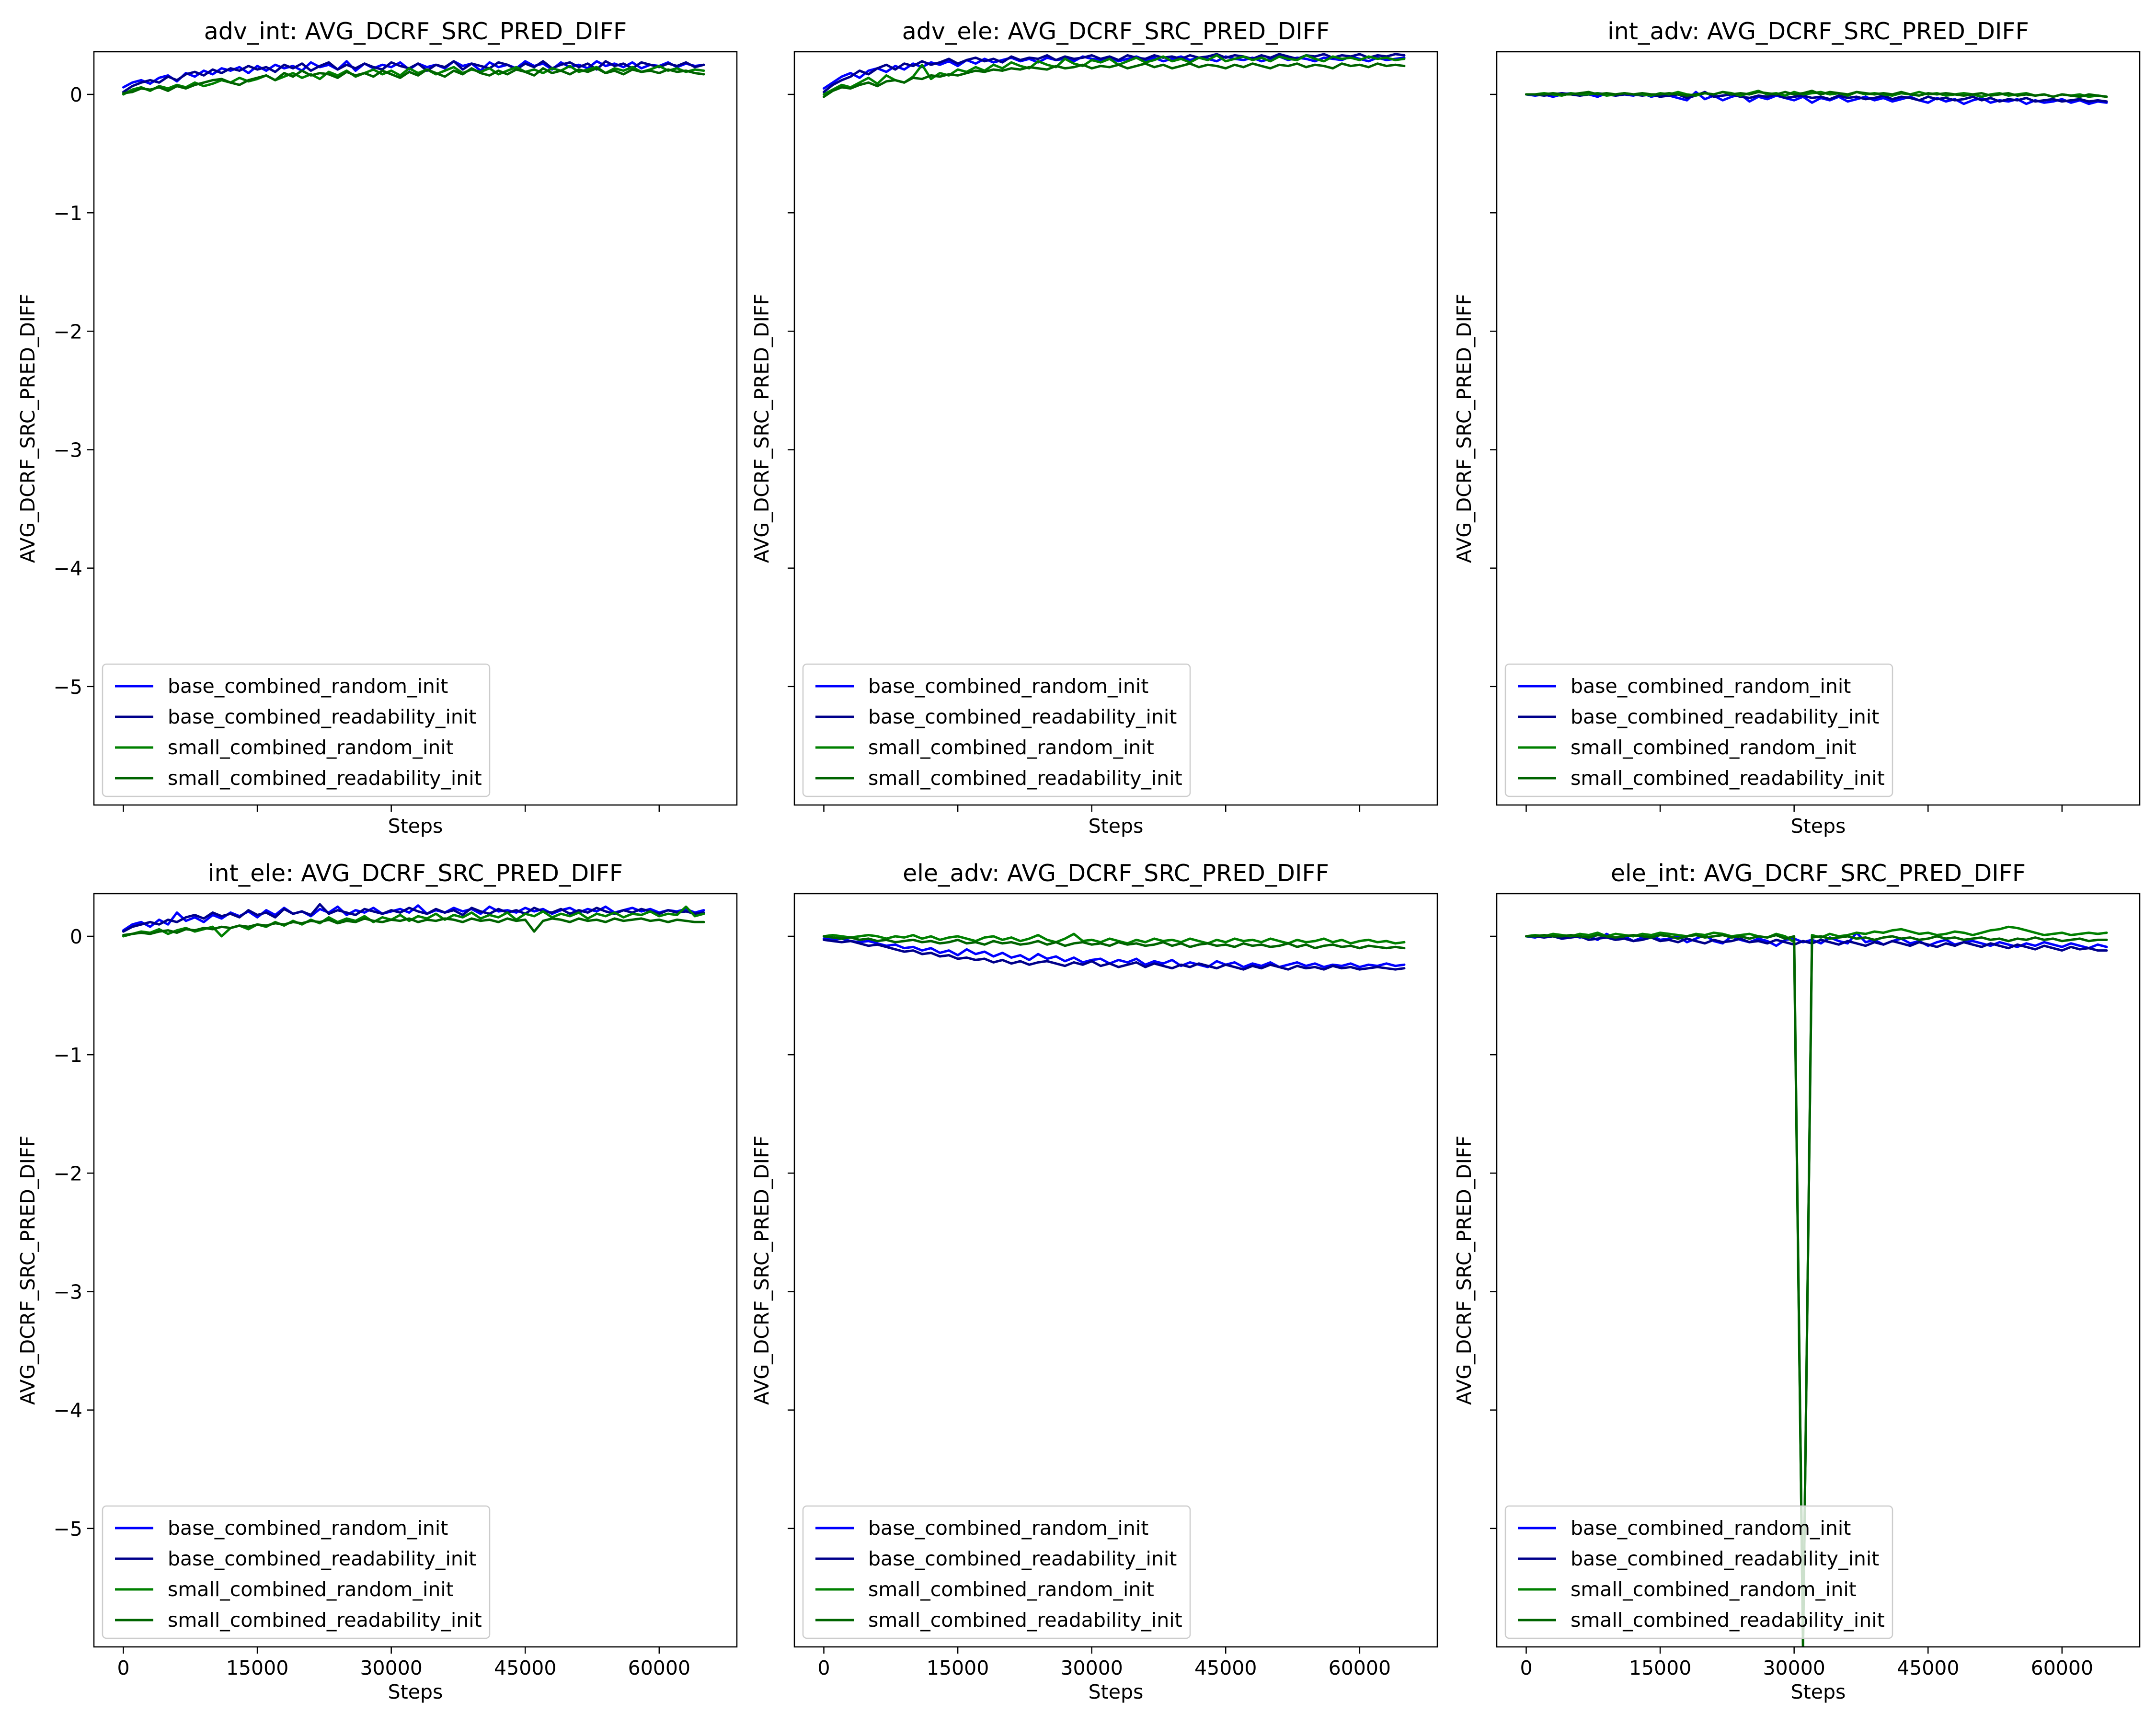 The width and height of the screenshot is (2156, 1725). What do you see at coordinates (415, 874) in the screenshot?
I see `chart-title: int_ele: AVG_DCRF_SRC_PRED_DIFF` at bounding box center [415, 874].